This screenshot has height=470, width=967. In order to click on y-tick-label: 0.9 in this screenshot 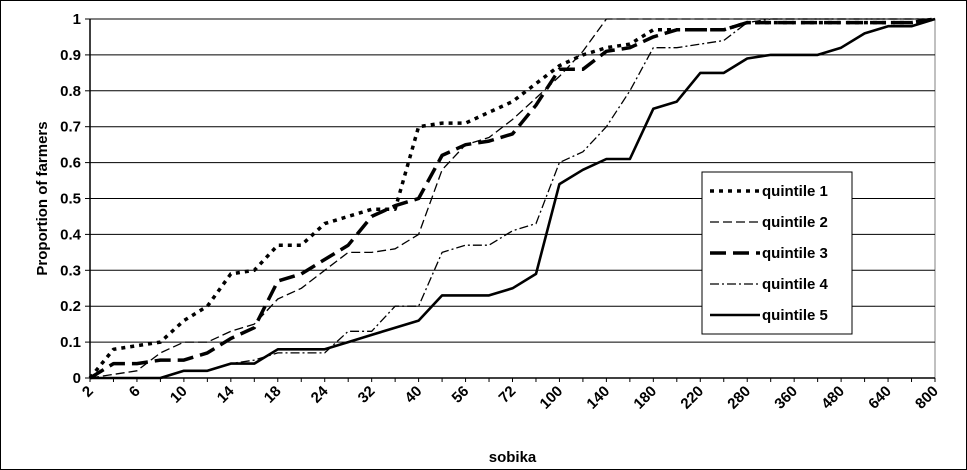, I will do `click(70, 55)`.